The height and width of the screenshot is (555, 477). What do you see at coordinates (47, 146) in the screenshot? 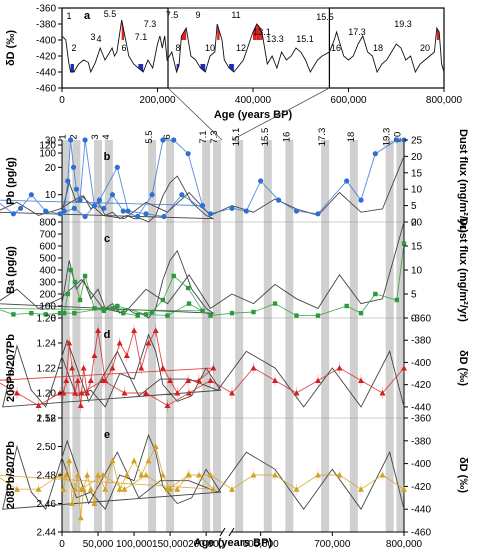
I see `y-tick-label: 120` at bounding box center [47, 146].